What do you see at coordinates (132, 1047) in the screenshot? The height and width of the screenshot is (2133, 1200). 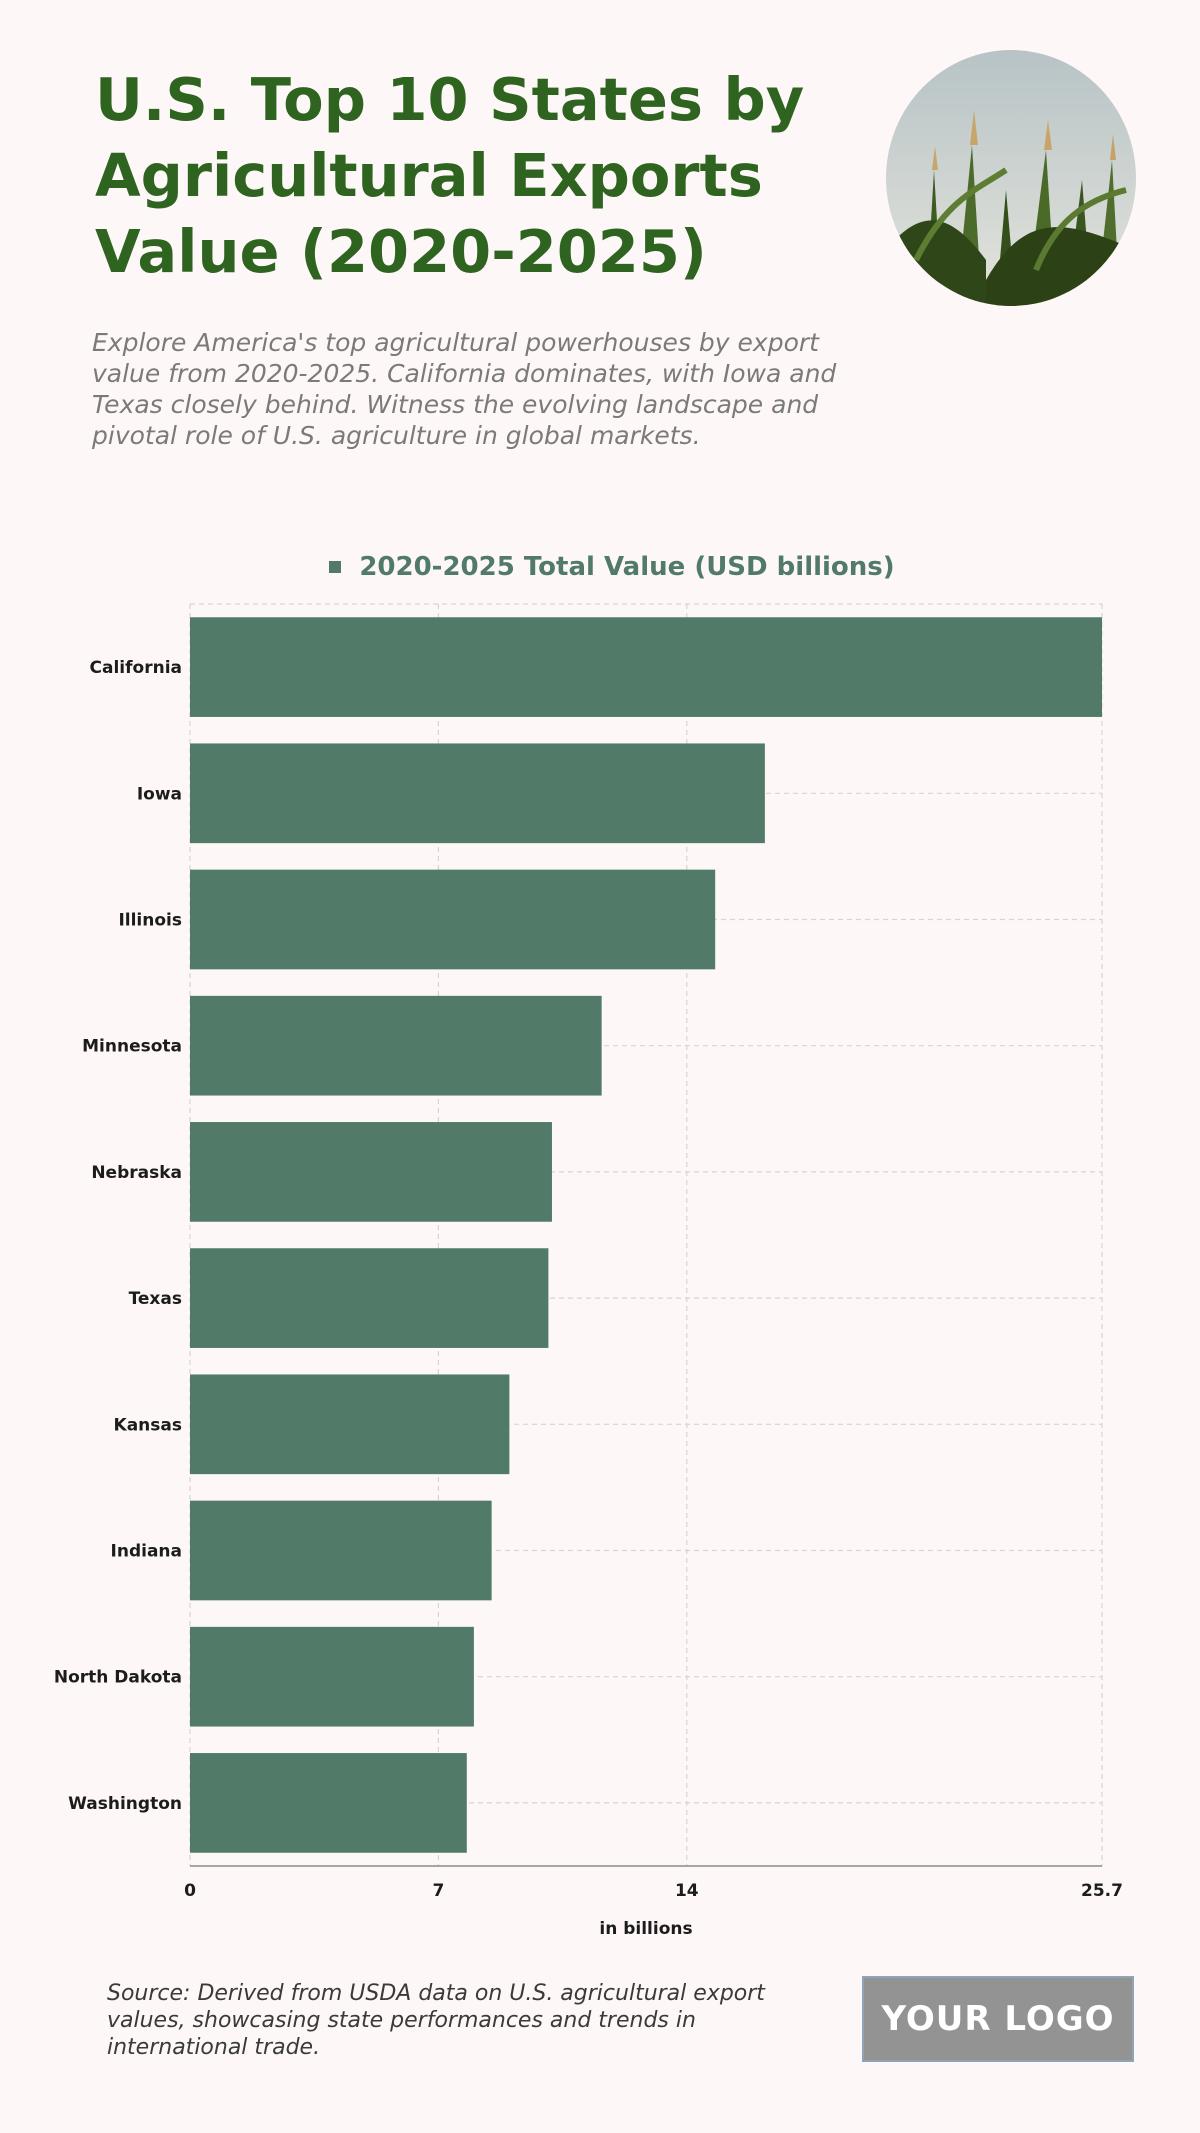 I see `category-label: Minnesota` at bounding box center [132, 1047].